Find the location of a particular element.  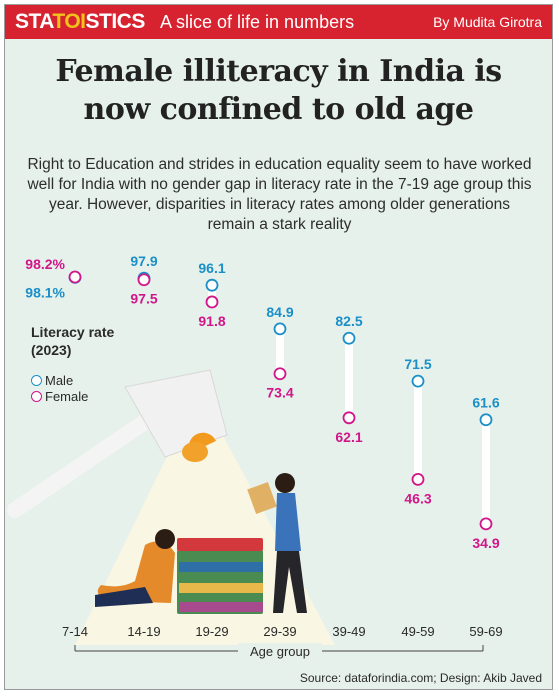

title-line-2: now confined to old age is located at coordinates (278, 109).